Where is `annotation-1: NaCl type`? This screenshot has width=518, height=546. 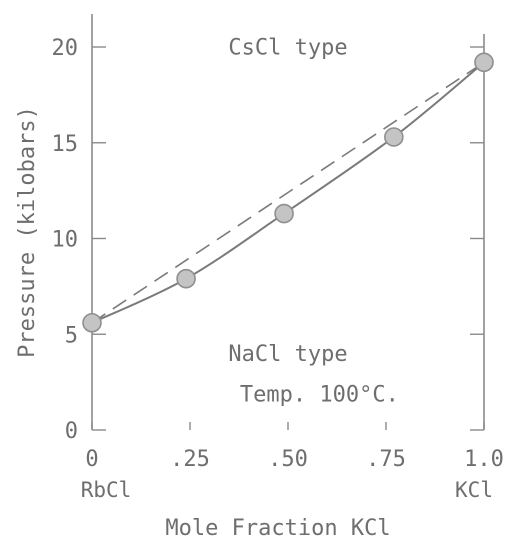
annotation-1: NaCl type is located at coordinates (287, 354).